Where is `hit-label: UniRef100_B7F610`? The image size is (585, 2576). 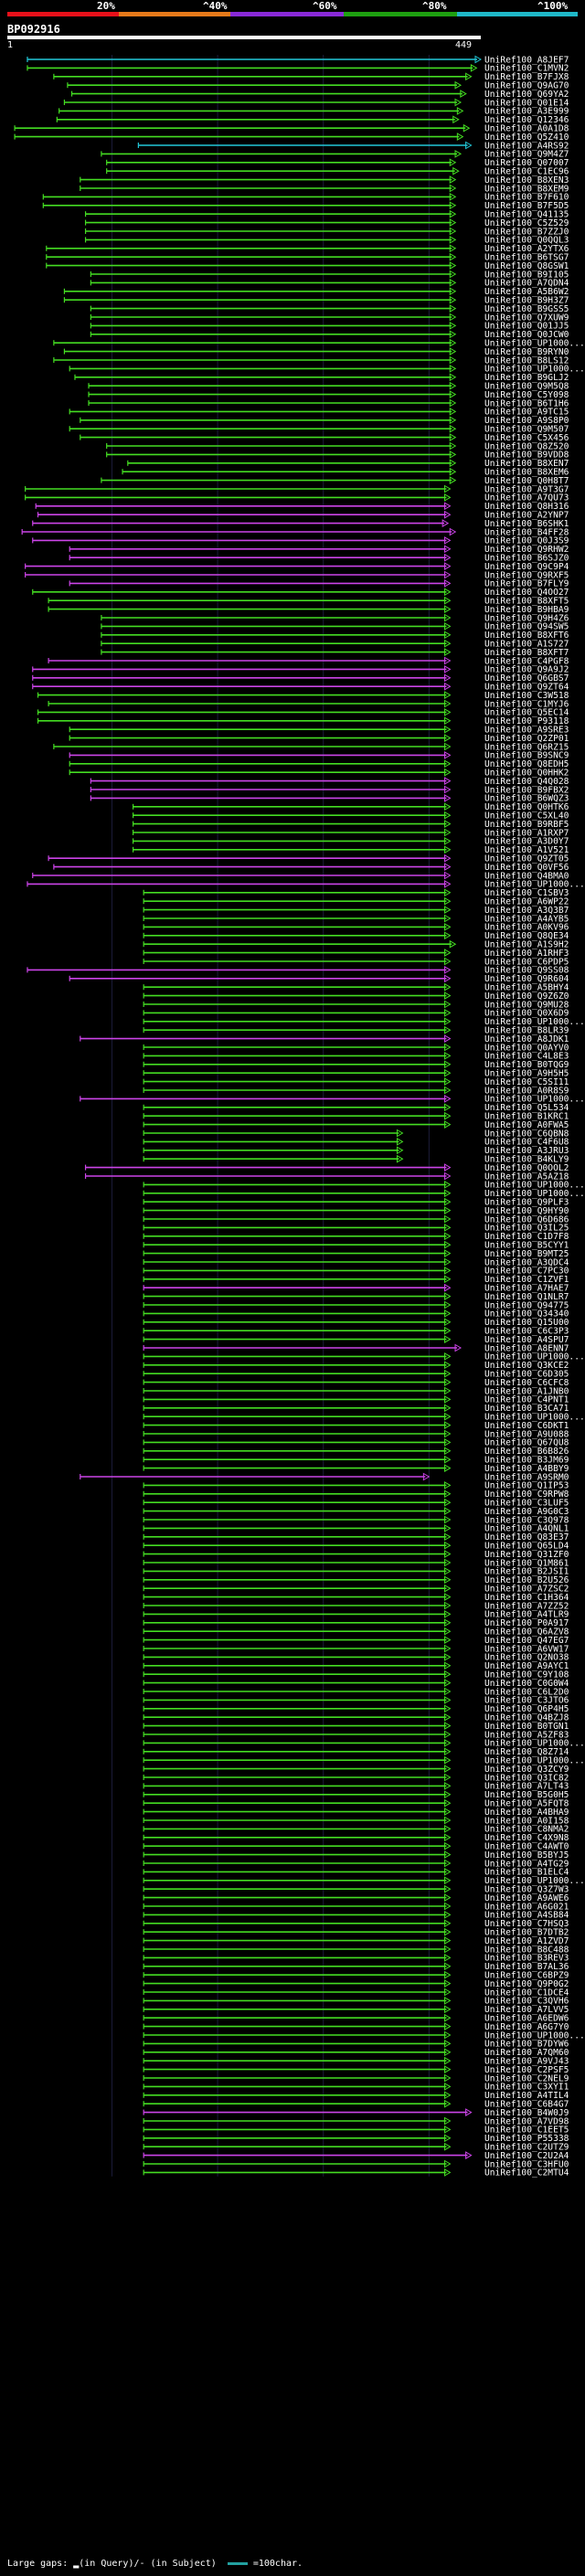
hit-label: UniRef100_B7F610 is located at coordinates (527, 198).